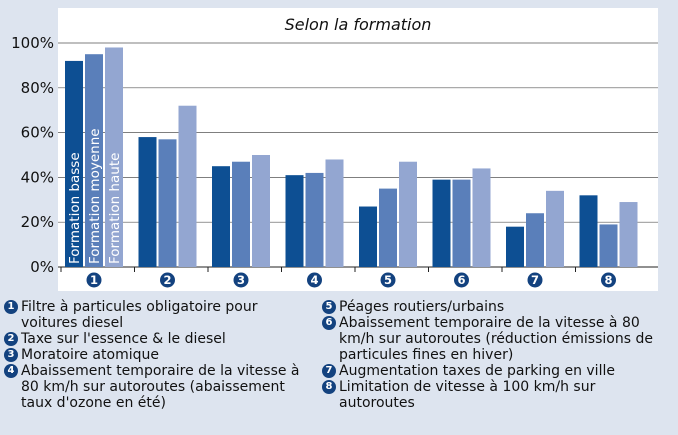 Image resolution: width=678 pixels, height=435 pixels. I want to click on series-label: Formation basse, so click(75, 208).